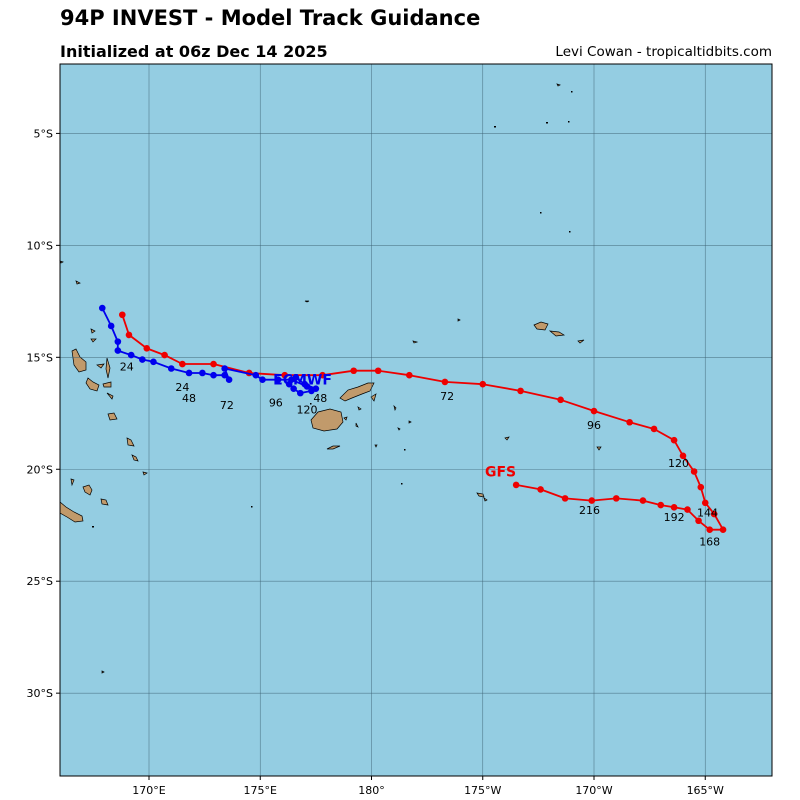 This screenshot has width=800, height=800. Describe the element at coordinates (260, 790) in the screenshot. I see `lon-tick-label: 175°E` at that location.